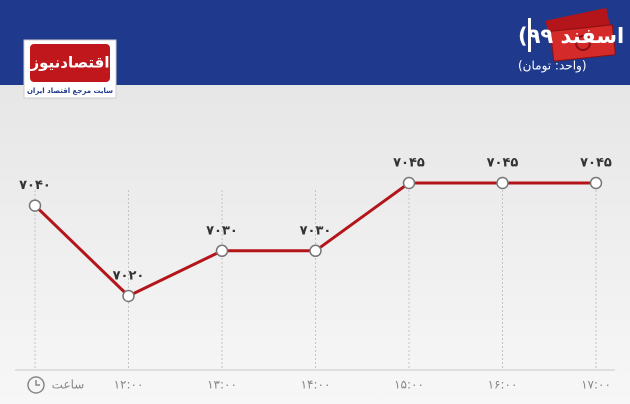 Image resolution: width=630 pixels, height=404 pixels. Describe the element at coordinates (70, 91) in the screenshot. I see `tagline: سایت مرجع اقتصاد ایران` at that location.